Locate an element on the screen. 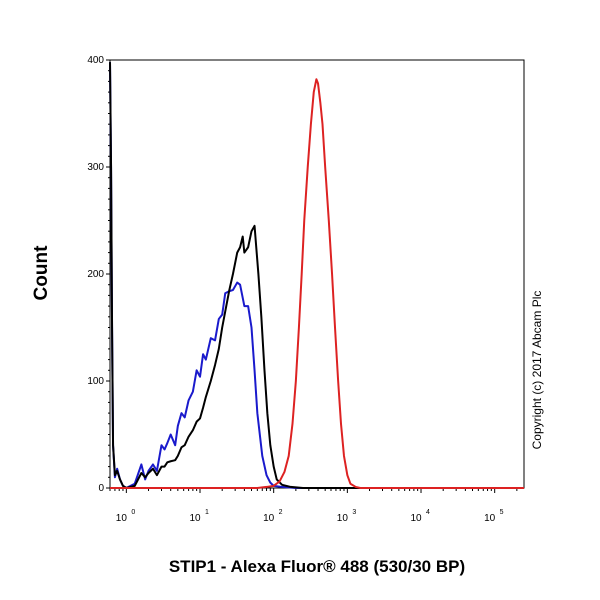  x-tick-exponent: 2 is located at coordinates (281, 512).